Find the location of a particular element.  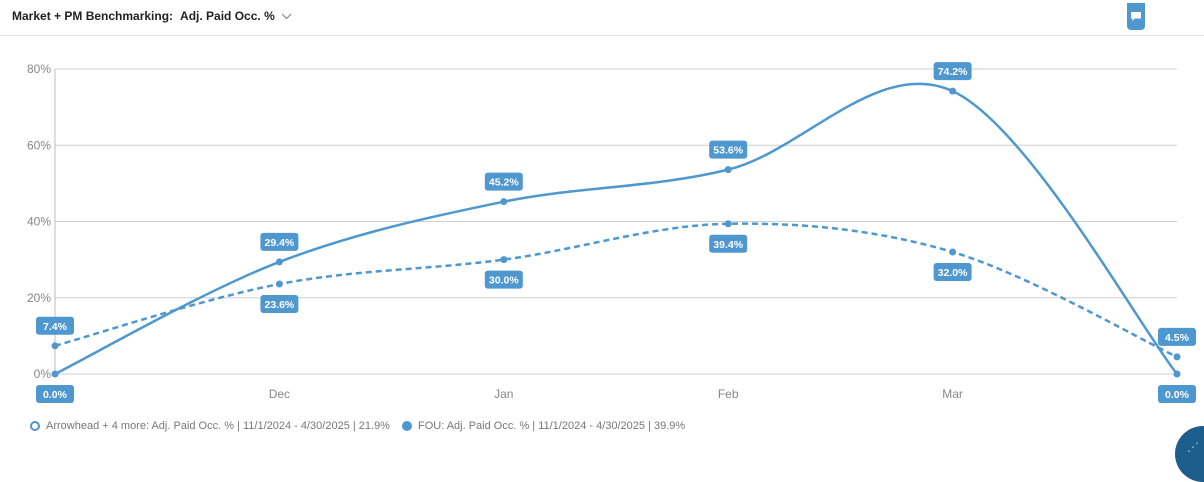

metric-dropdown: Adj. Paid Occ. % is located at coordinates (236, 16).